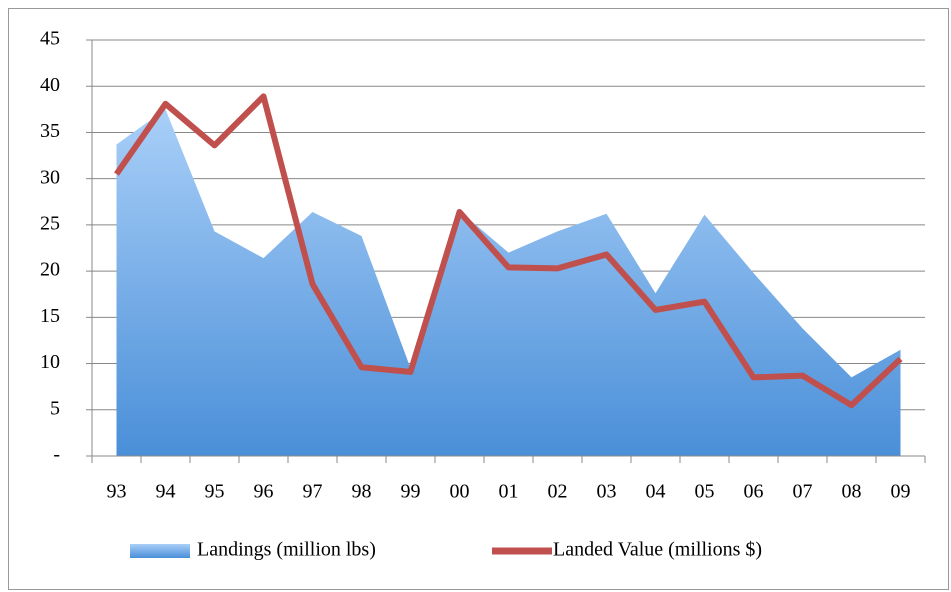  I want to click on y-tick-label: 30, so click(50, 177).